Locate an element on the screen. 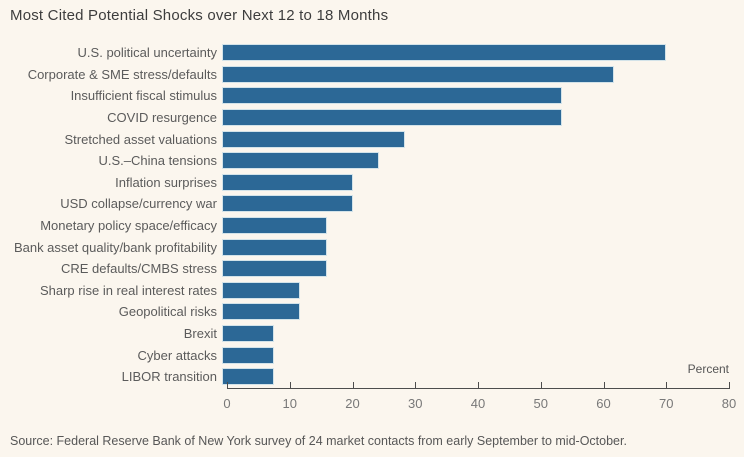 This screenshot has width=744, height=457. axis-tick-label: 50 is located at coordinates (540, 403).